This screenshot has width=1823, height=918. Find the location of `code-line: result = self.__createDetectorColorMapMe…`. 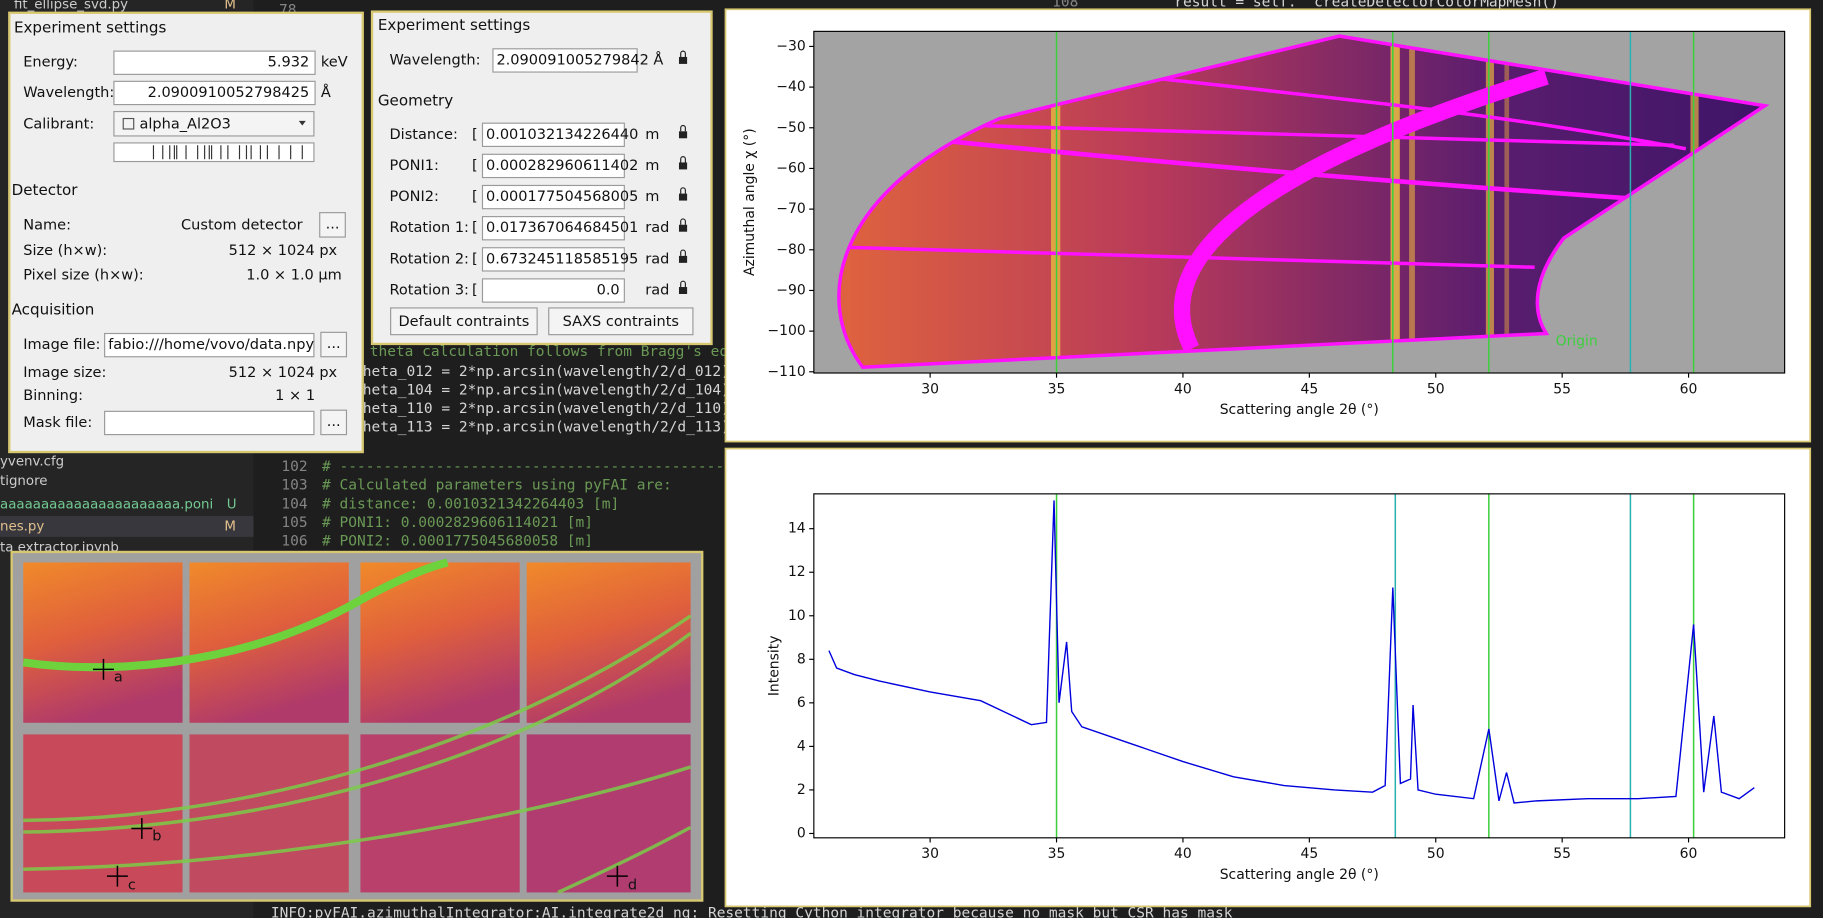

code-line: result = self.__createDetectorColorMapMe… is located at coordinates (1366, 5).